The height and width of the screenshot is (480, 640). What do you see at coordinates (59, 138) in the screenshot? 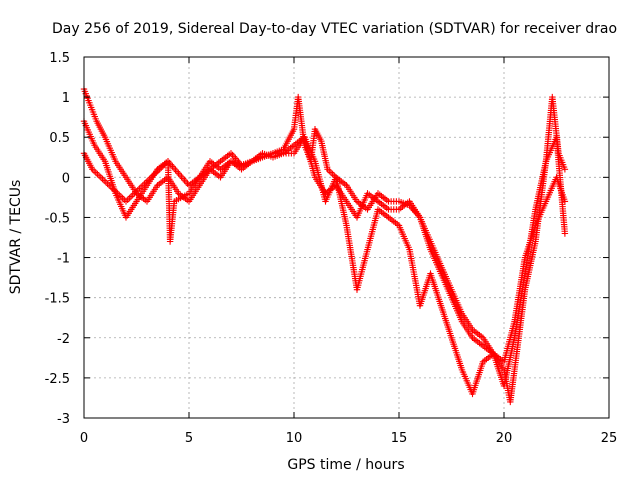
I see `y-tick-label: 0.5` at bounding box center [59, 138].